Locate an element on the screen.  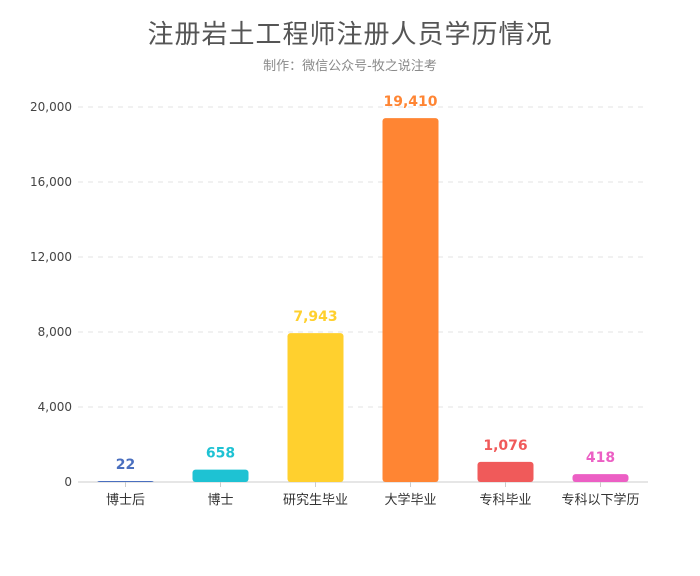
chart-subtitle: 制作：微信公众号-牧之说注考 is located at coordinates (350, 66).